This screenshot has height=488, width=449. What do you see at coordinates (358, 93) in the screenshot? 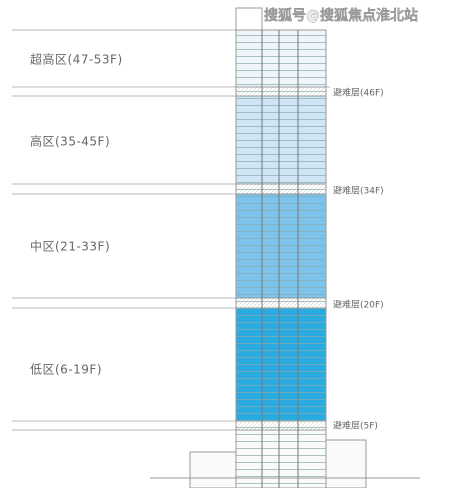
I see `refuge-label: 避难层(46F)` at bounding box center [358, 93].